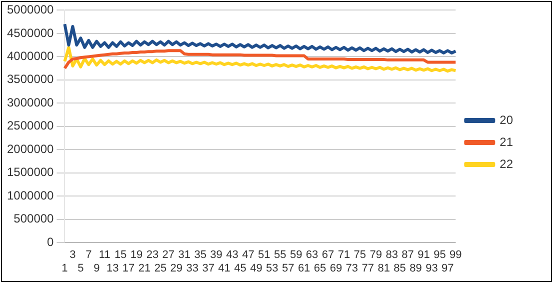 Image resolution: width=553 pixels, height=283 pixels. I want to click on x-tick-label: 7, so click(89, 255).